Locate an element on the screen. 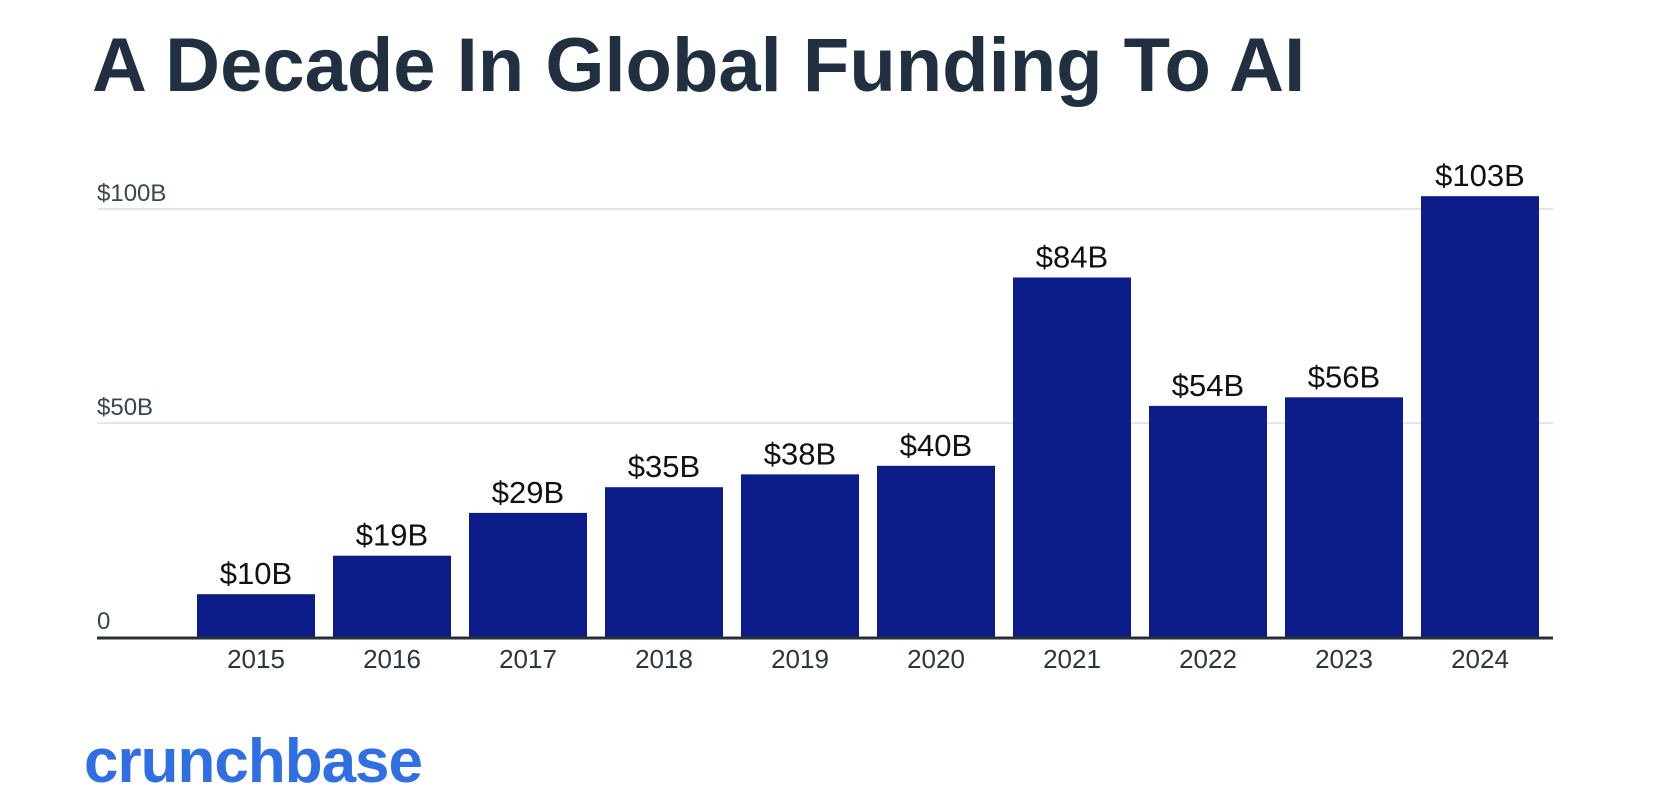  x-tick-label: 2022 is located at coordinates (1208, 659).